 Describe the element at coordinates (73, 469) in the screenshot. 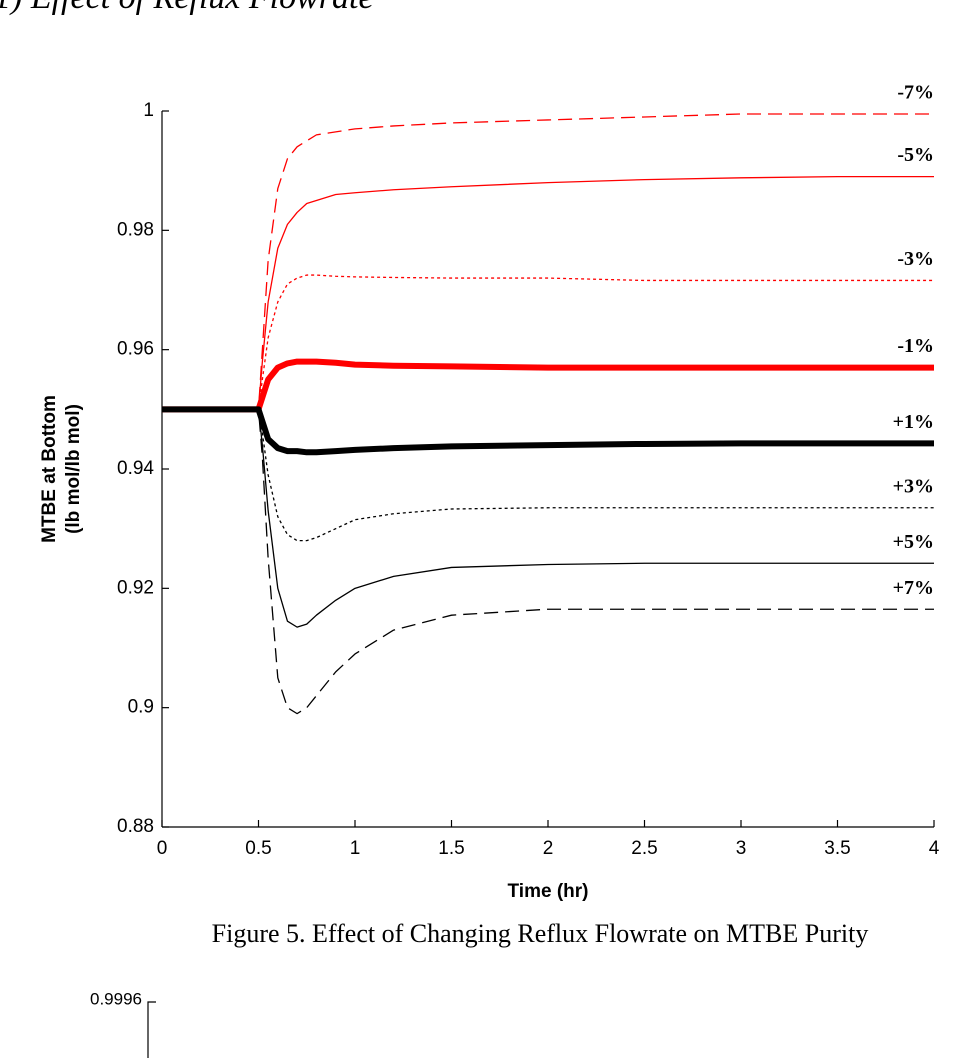

I see `y-axis-label-line: (lb mol/lb mol)` at that location.